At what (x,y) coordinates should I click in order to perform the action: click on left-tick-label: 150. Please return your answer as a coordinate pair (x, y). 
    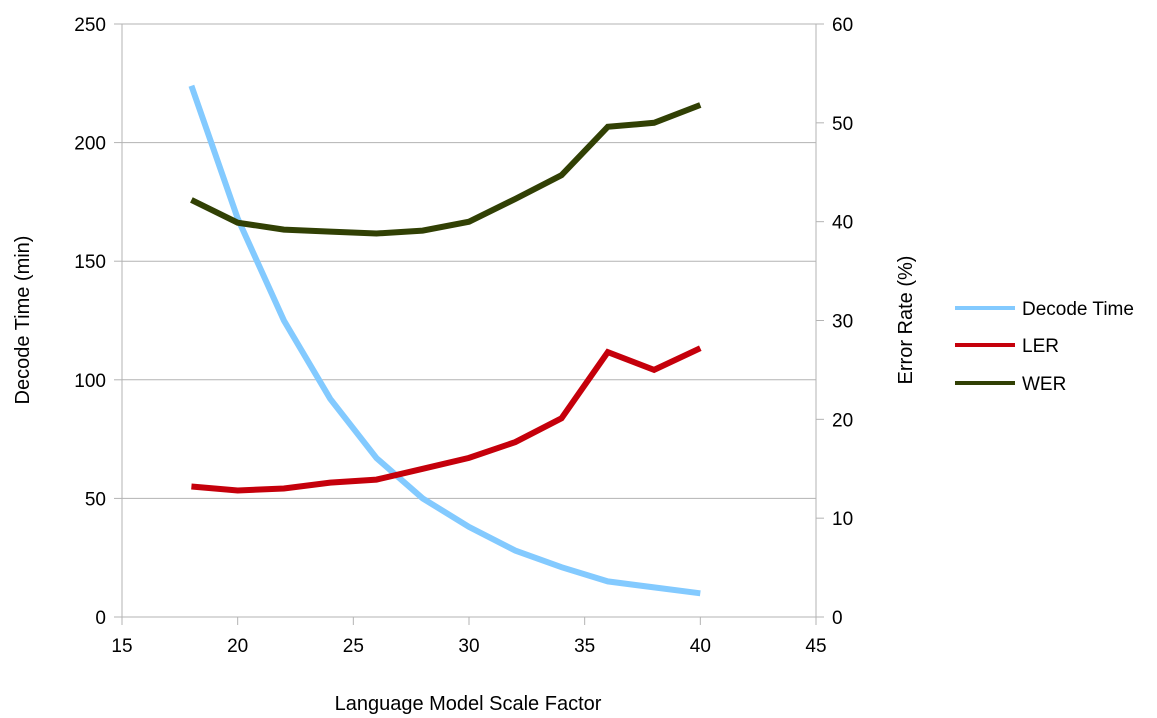
    Looking at the image, I should click on (90, 262).